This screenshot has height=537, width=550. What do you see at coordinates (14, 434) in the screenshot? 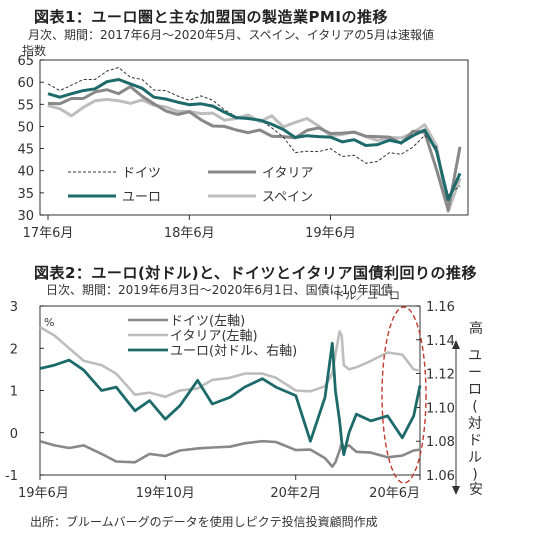
I see `left-tick-label: 0` at bounding box center [14, 434].